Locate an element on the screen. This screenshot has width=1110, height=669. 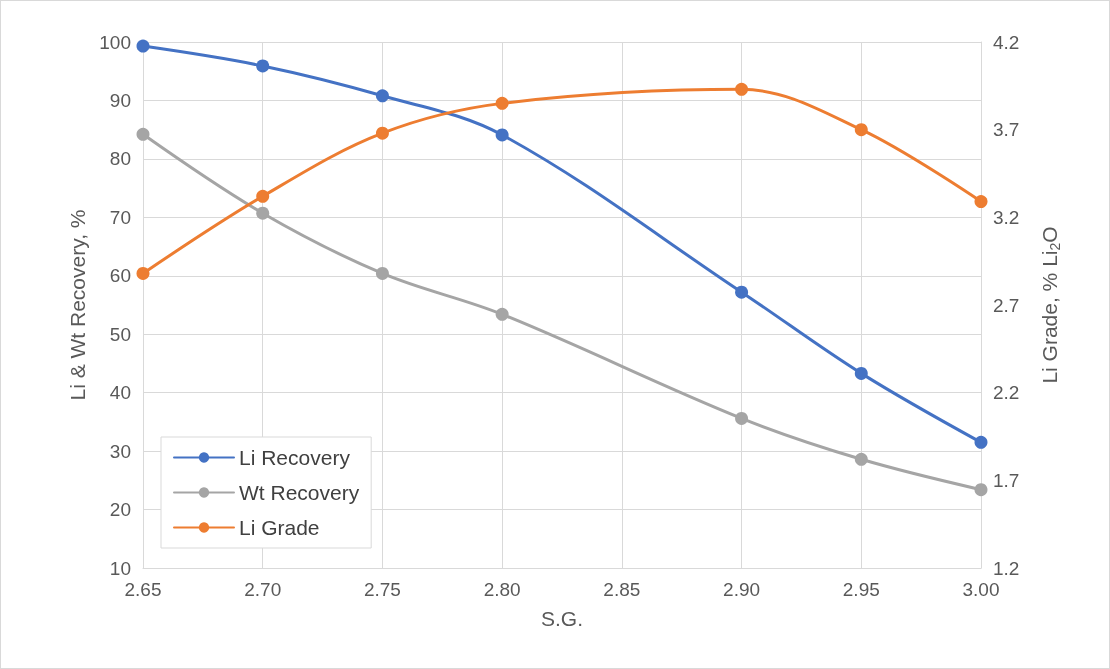
y-tick-label: 30 is located at coordinates (120, 451).